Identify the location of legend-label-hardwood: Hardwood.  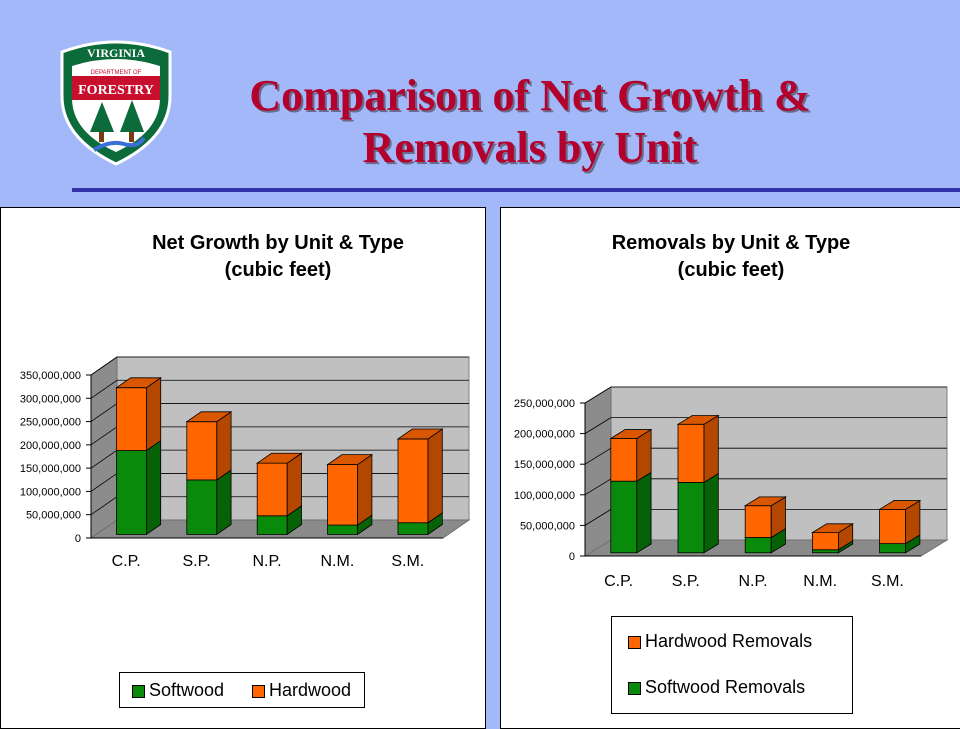
(310, 690).